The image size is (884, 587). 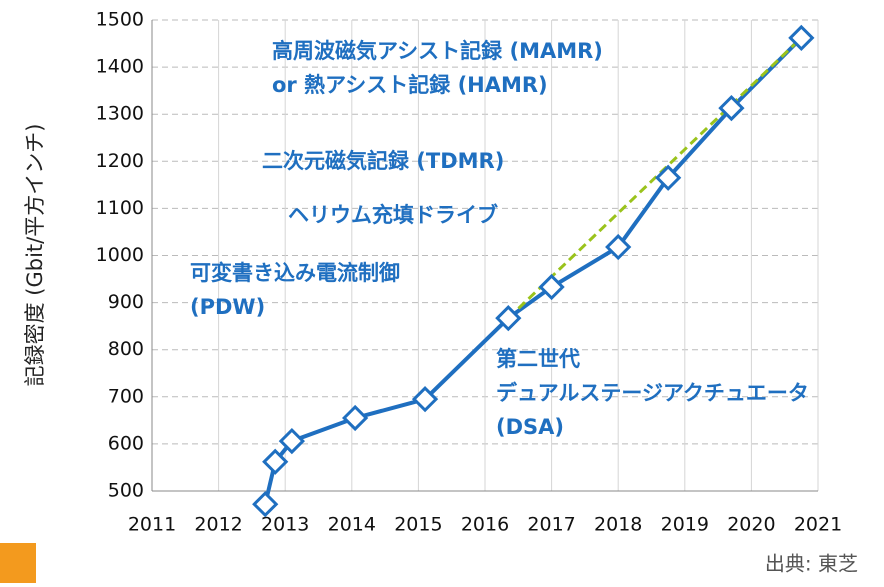 I want to click on source: 出典: 東芝, so click(x=811, y=564).